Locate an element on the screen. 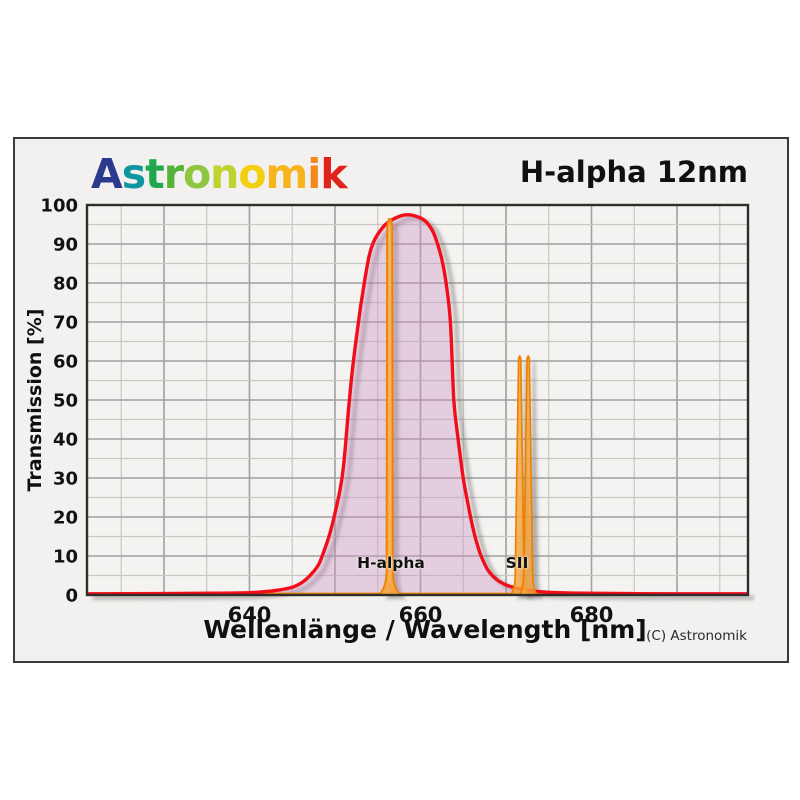 This screenshot has width=800, height=800. copyright-note: (C) Astronomik is located at coordinates (696, 636).